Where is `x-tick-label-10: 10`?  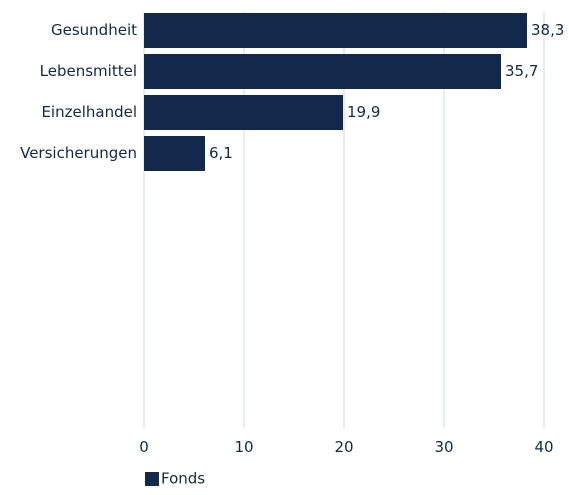
x-tick-label-10: 10 is located at coordinates (243, 447).